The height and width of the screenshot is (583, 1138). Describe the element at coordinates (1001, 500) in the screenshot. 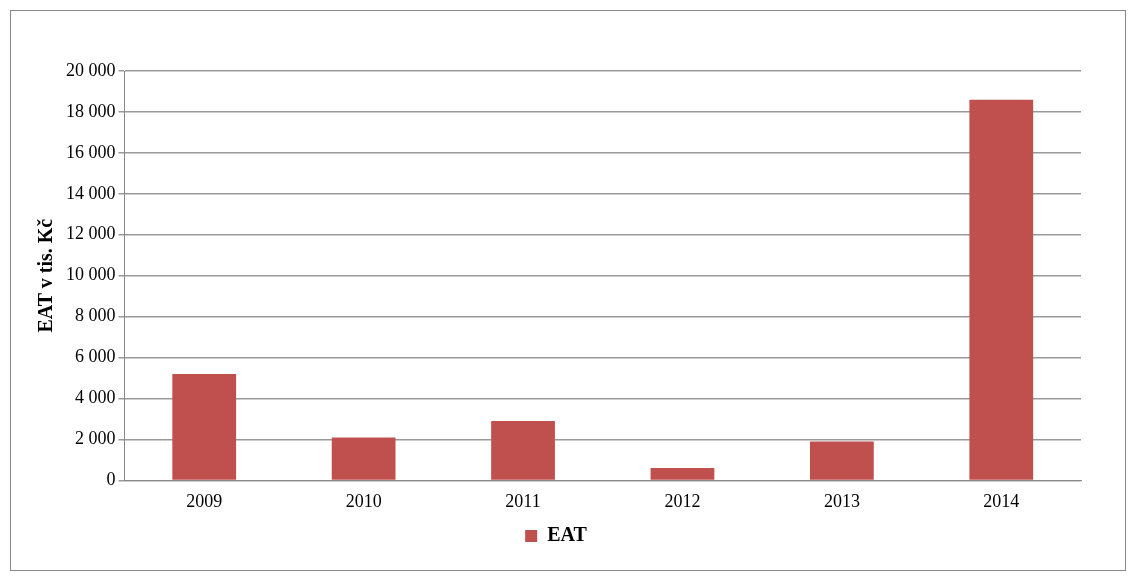

I see `x-tick-label: 2014` at that location.